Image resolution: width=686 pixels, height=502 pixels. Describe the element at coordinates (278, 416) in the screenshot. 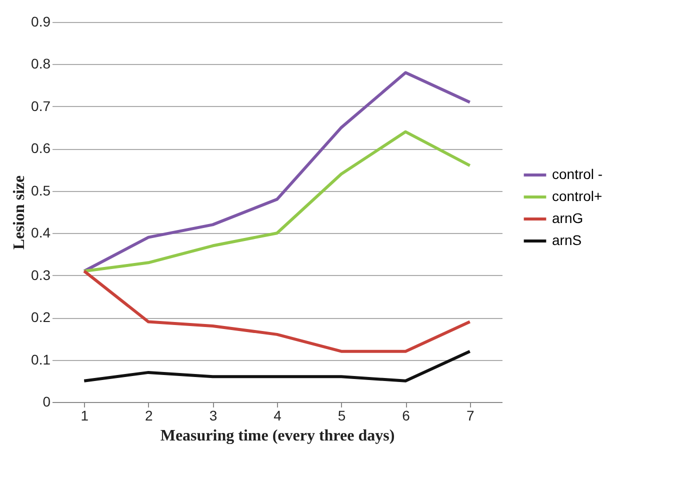

I see `x-tick-label: 4` at that location.